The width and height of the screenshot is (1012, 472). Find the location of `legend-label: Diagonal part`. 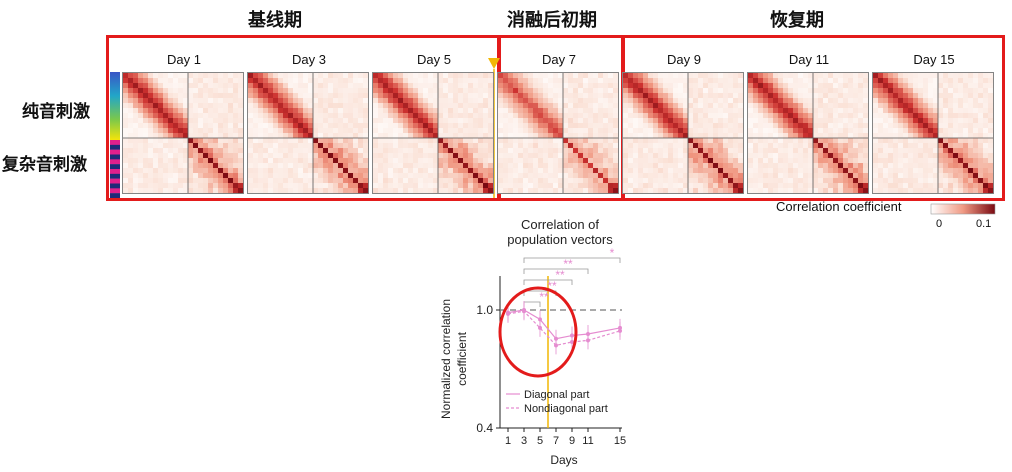

legend-label: Diagonal part is located at coordinates (556, 395).